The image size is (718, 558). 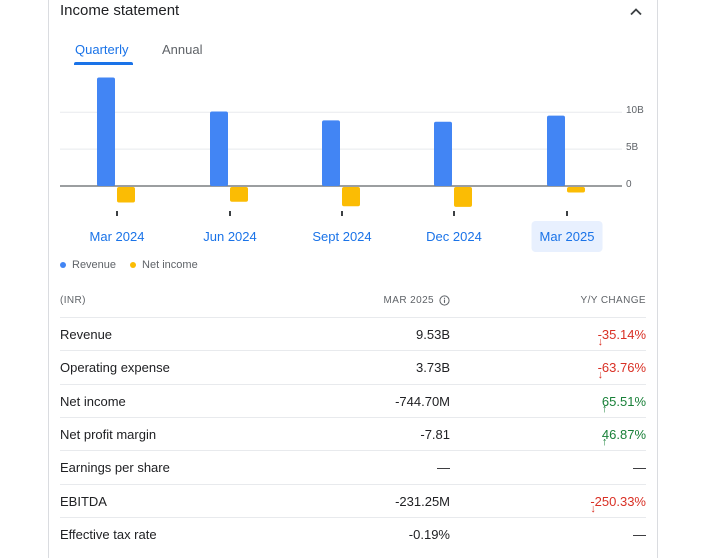 What do you see at coordinates (408, 300) in the screenshot?
I see `period-header-label: MAR 2025` at bounding box center [408, 300].